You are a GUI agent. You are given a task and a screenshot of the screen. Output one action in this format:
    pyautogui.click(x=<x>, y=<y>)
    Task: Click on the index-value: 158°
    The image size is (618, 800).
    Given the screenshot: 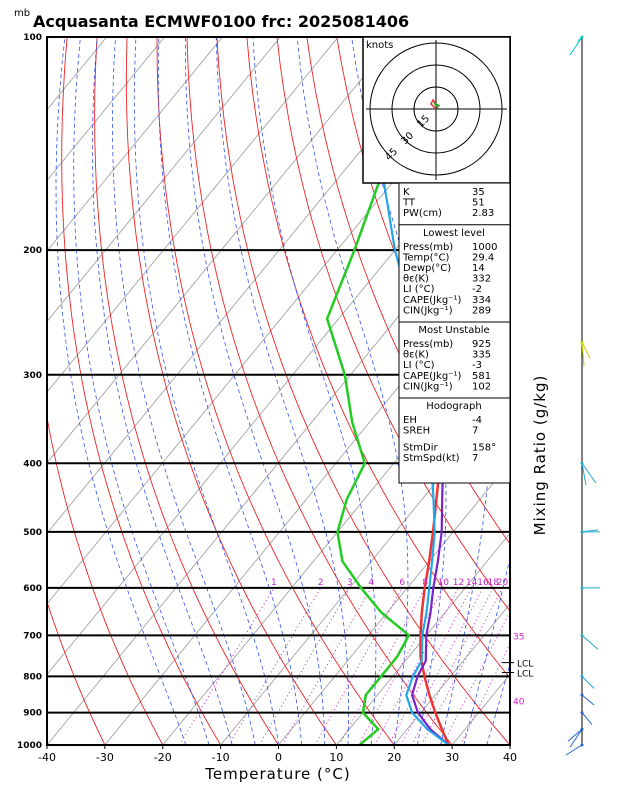 What is the action you would take?
    pyautogui.click(x=484, y=448)
    